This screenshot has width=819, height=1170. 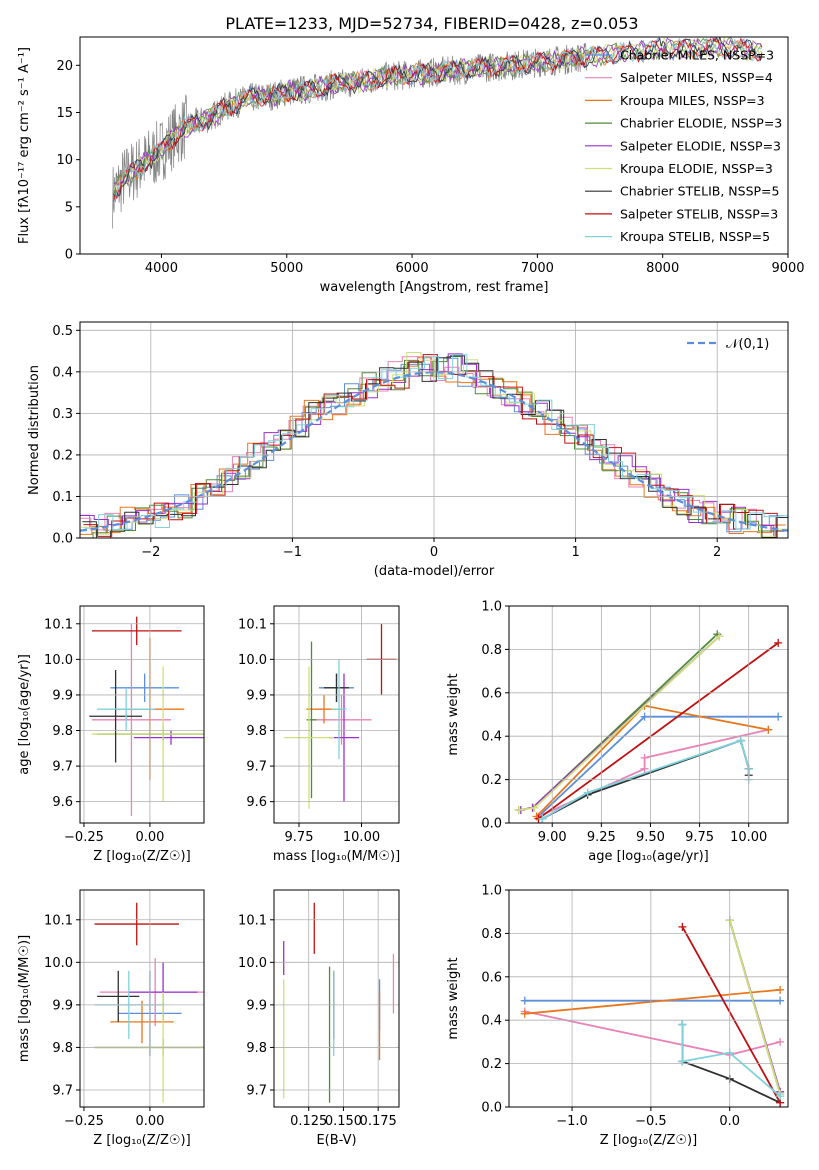 I want to click on model-spectrum-kroupa-elodie, so click(x=438, y=114).